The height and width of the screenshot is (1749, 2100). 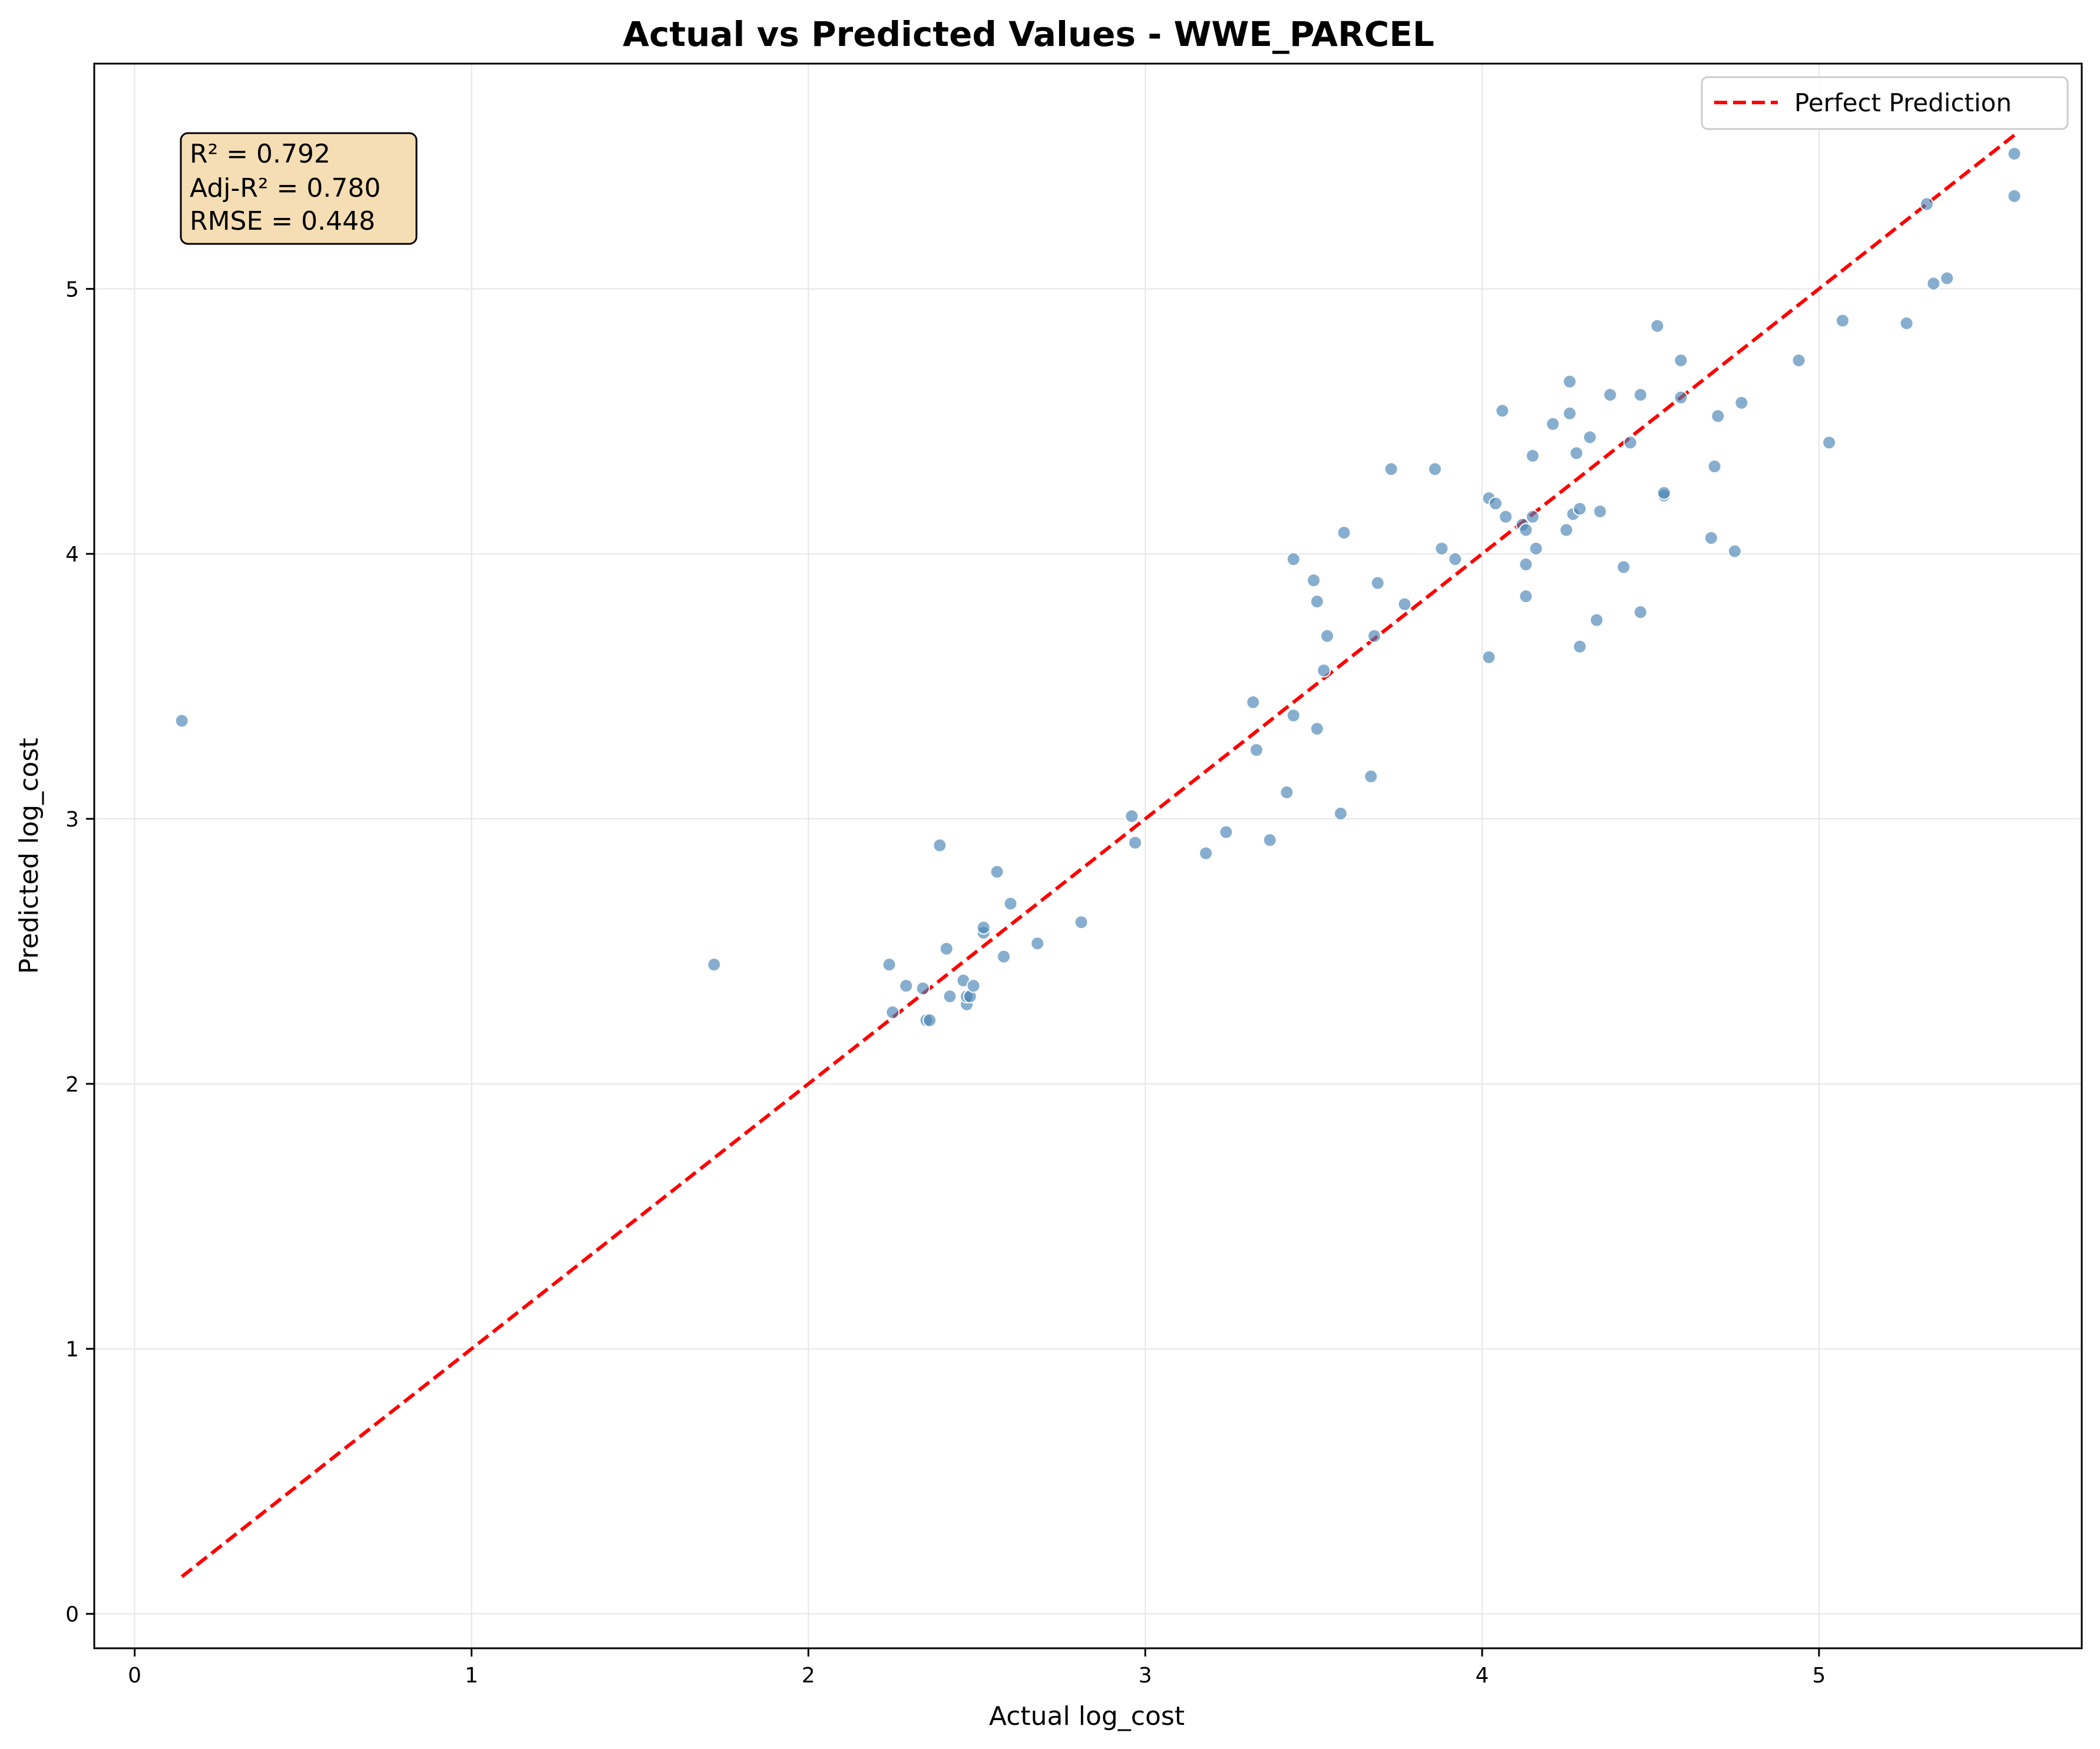 I want to click on stats-r2: R² = 0.792, so click(x=260, y=154).